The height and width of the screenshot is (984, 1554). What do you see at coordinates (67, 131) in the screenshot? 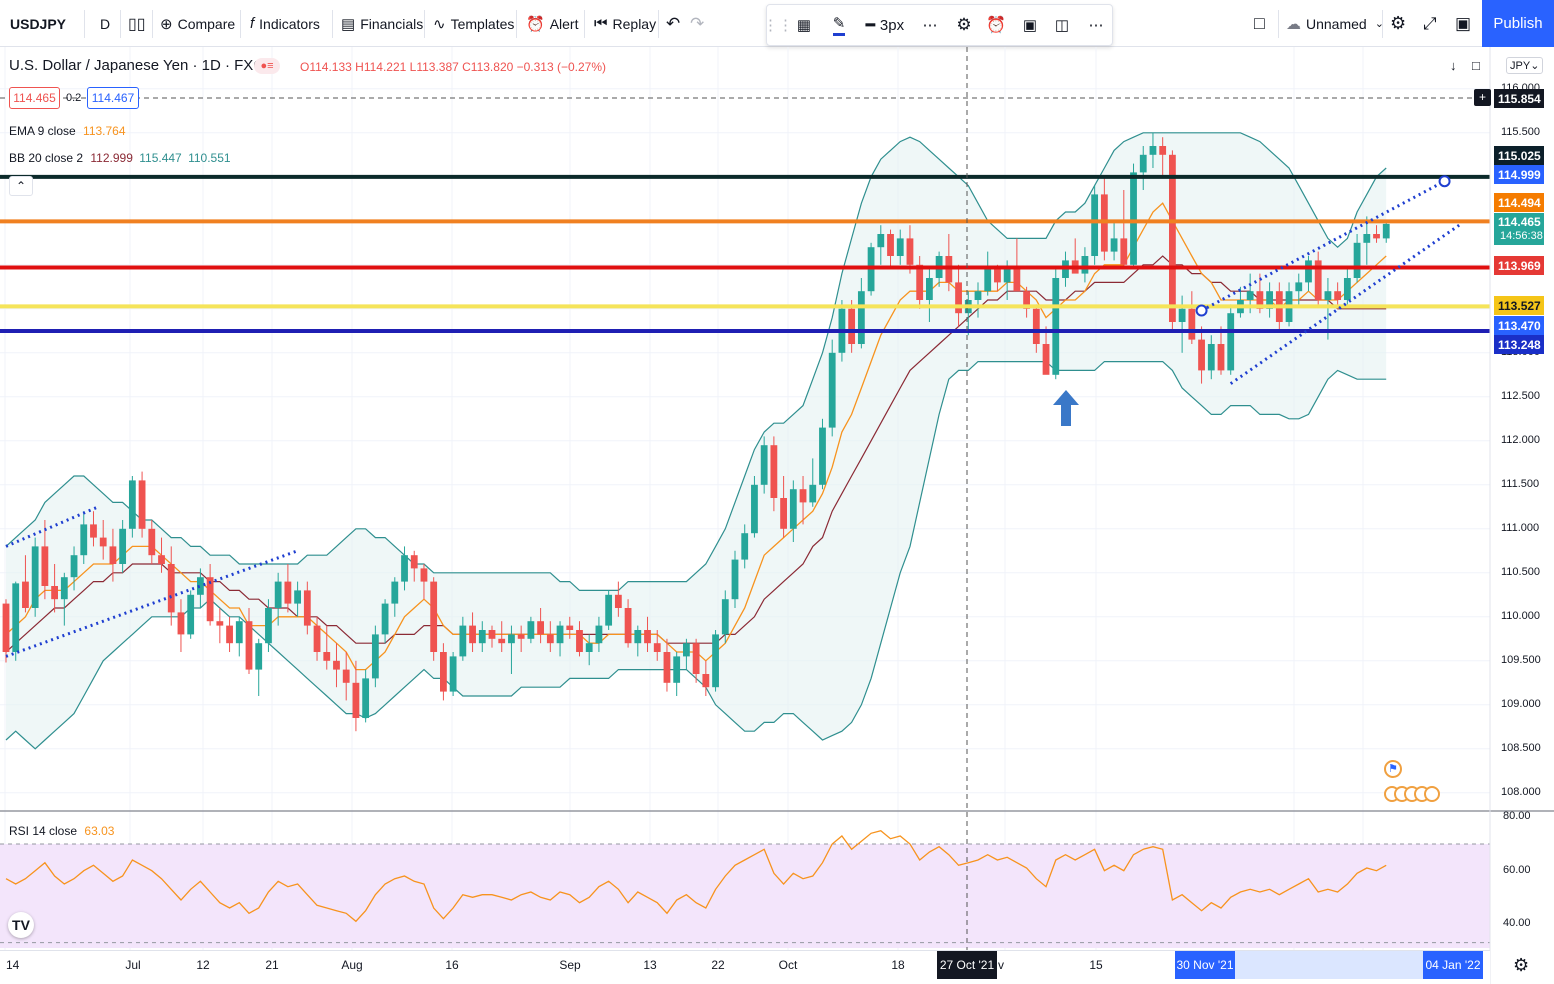
I see `ema-legend: EMA 9 close 113.764` at bounding box center [67, 131].